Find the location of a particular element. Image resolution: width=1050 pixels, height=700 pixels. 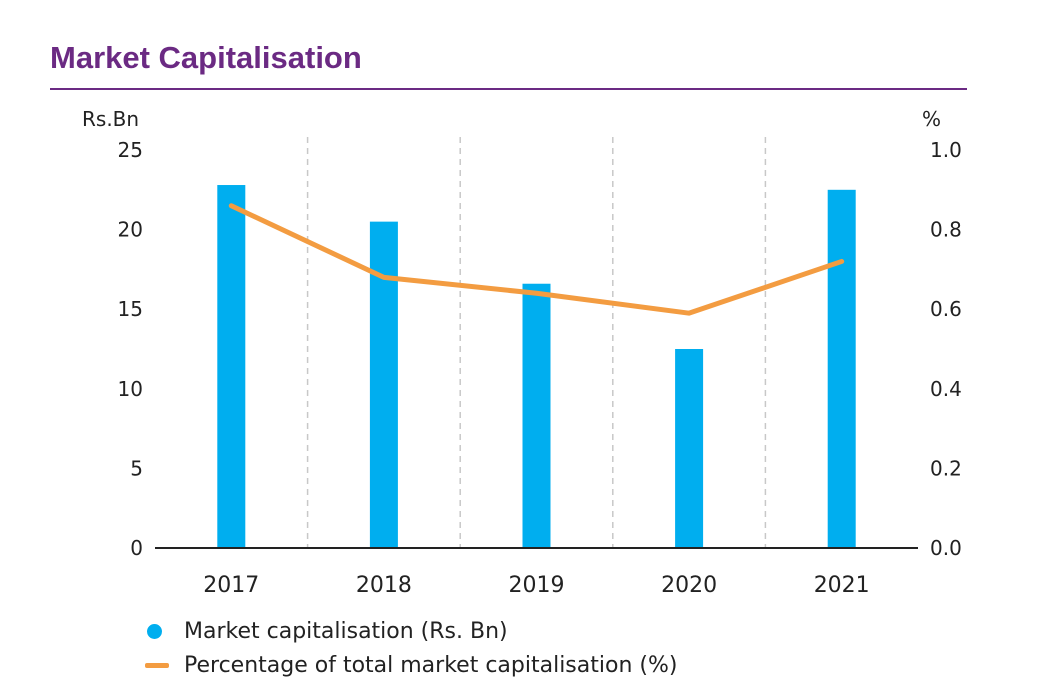

right-tick-label: 0.0 is located at coordinates (946, 548).